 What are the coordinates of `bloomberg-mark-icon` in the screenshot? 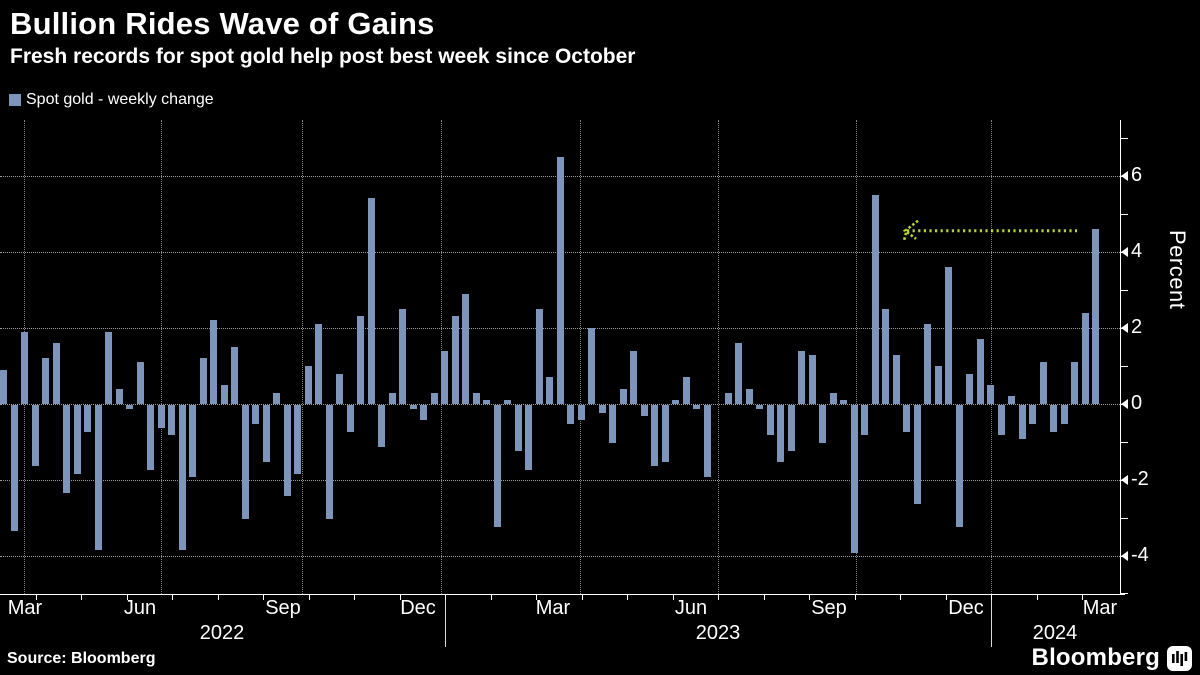 It's located at (1179, 658).